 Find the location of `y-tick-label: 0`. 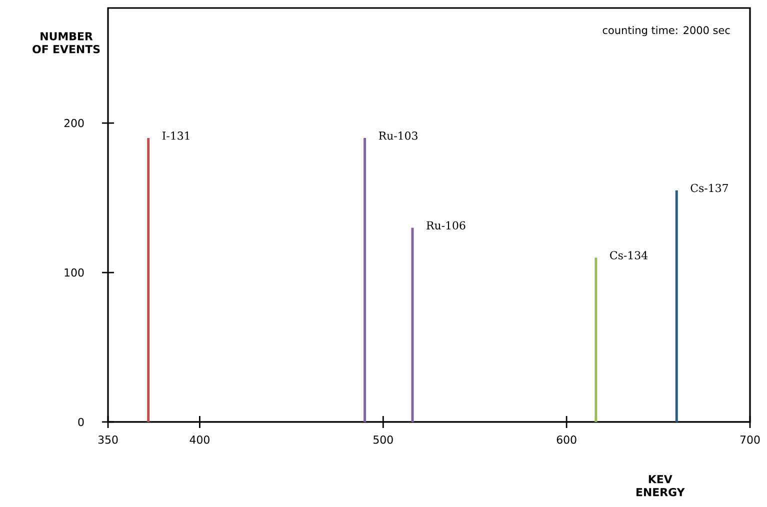

y-tick-label: 0 is located at coordinates (81, 422).